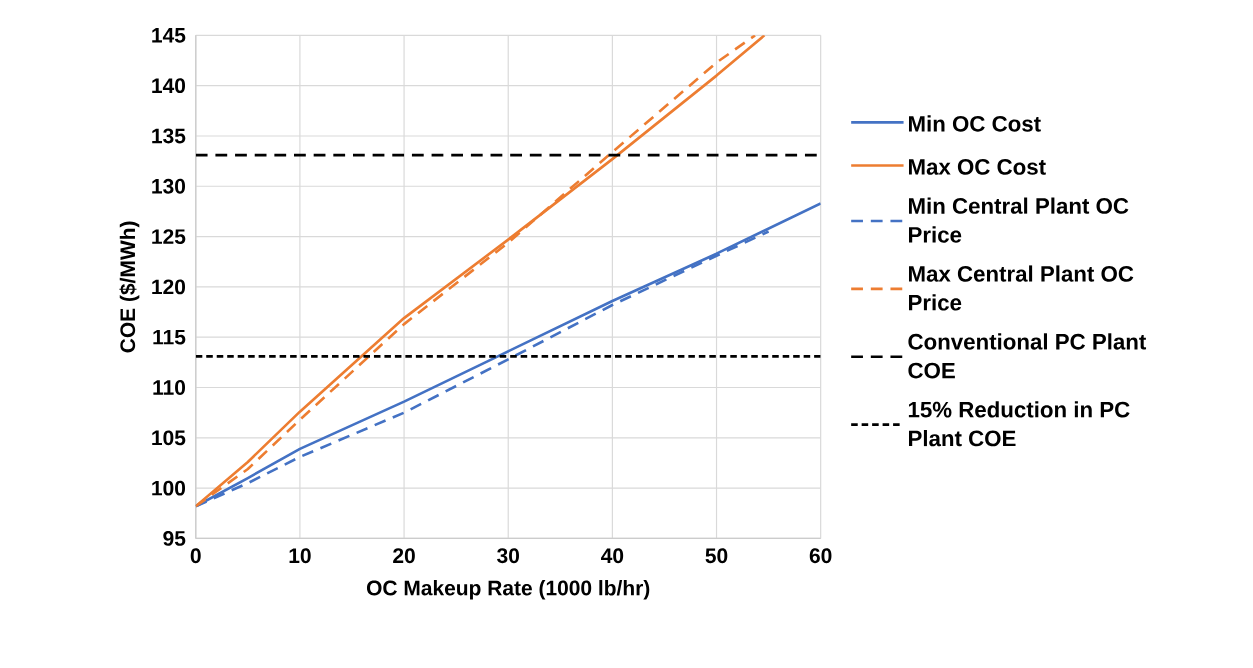 The height and width of the screenshot is (668, 1253). I want to click on y-tick-label: 120, so click(169, 287).